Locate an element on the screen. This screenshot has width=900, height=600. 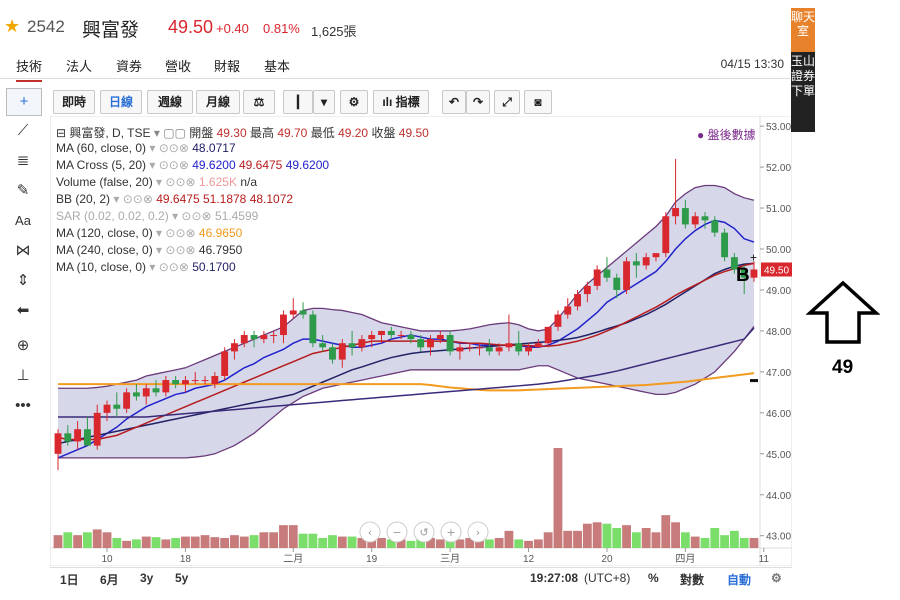
after-hours-data: ● 盤後數據 is located at coordinates (726, 135).